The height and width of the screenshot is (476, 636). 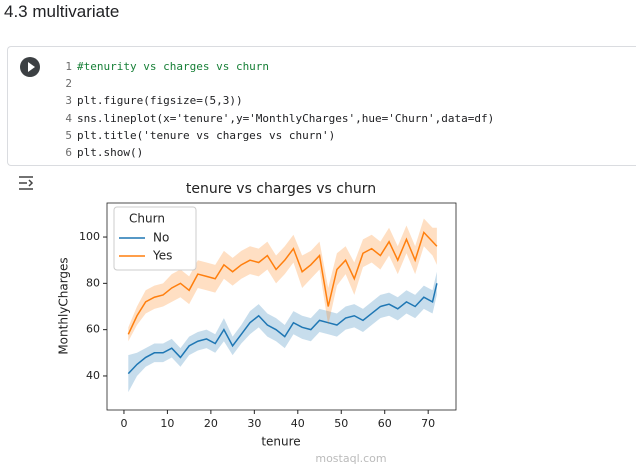 I want to click on line-number: 4, so click(x=68, y=118).